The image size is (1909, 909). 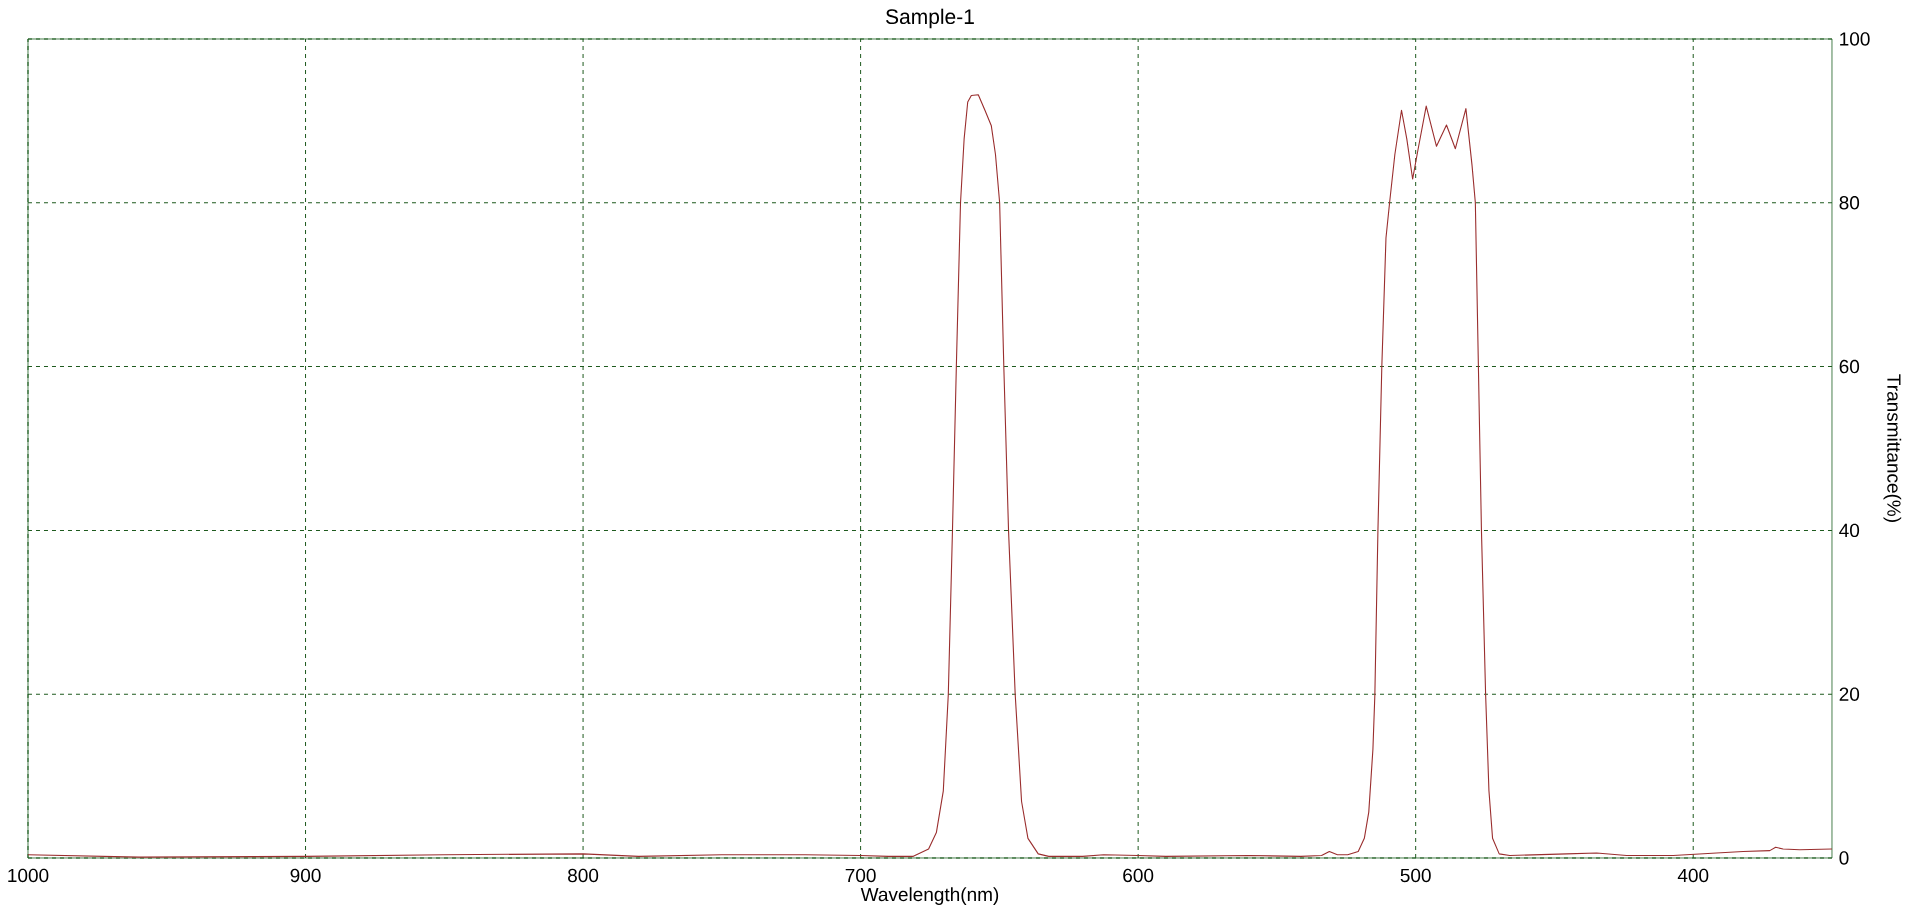 I want to click on x-tick-label: 400, so click(x=1693, y=875).